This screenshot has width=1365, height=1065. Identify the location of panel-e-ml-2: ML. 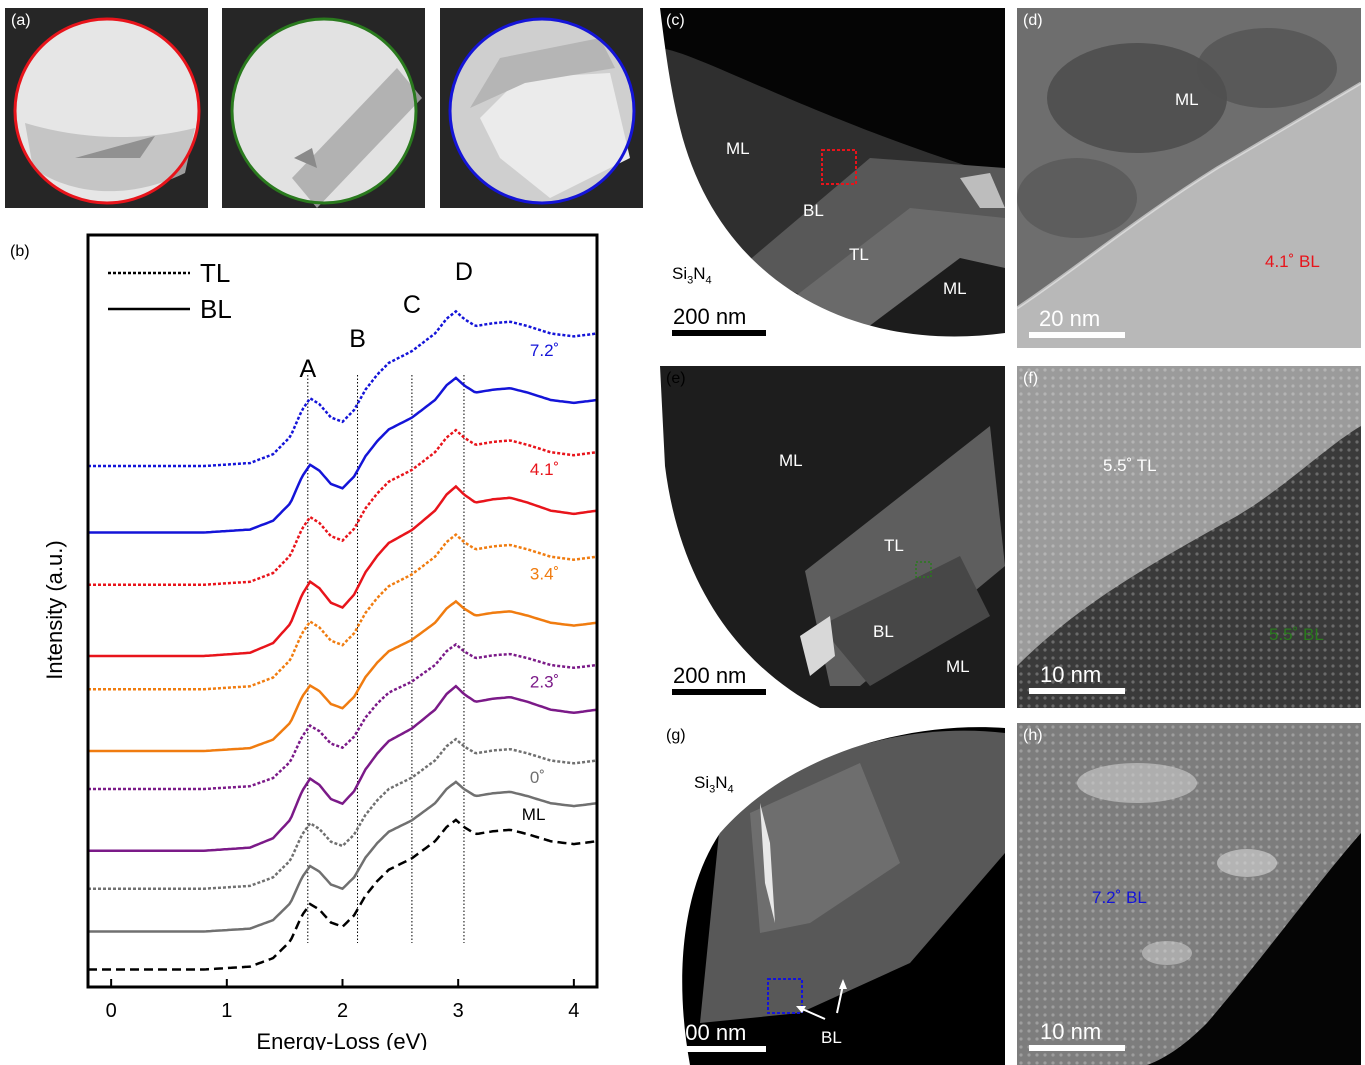
(958, 666).